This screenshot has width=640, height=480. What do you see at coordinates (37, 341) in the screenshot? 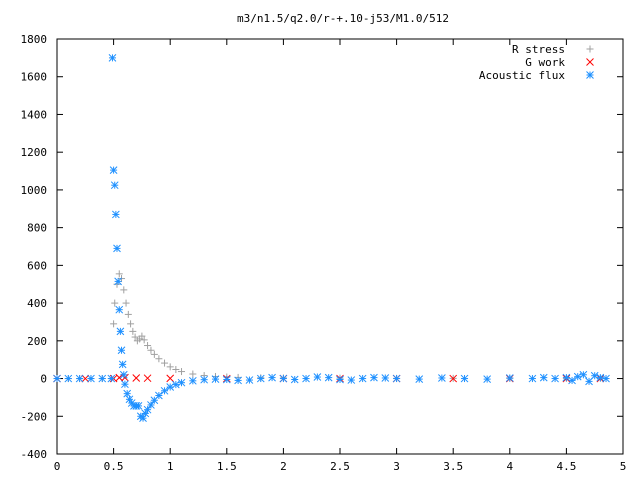
I see `y-tick-label: 200` at bounding box center [37, 341].